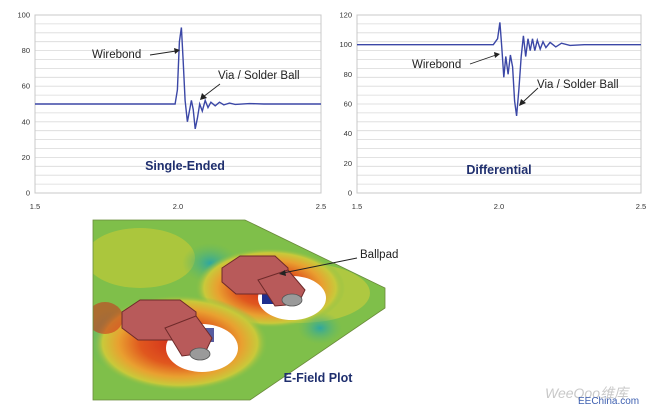  I want to click on watermark-site: EEChina.com, so click(609, 401).